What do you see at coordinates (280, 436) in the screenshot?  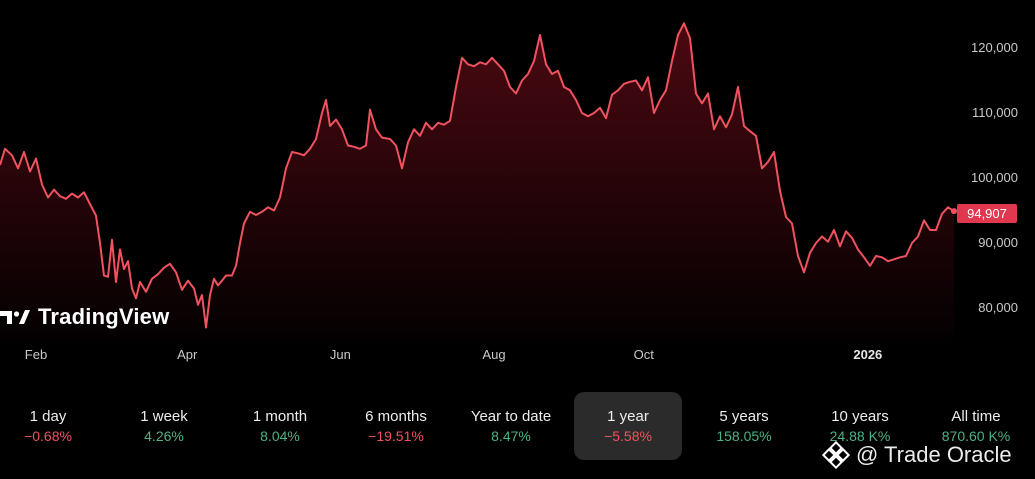 I see `range-change: 8.04%` at bounding box center [280, 436].